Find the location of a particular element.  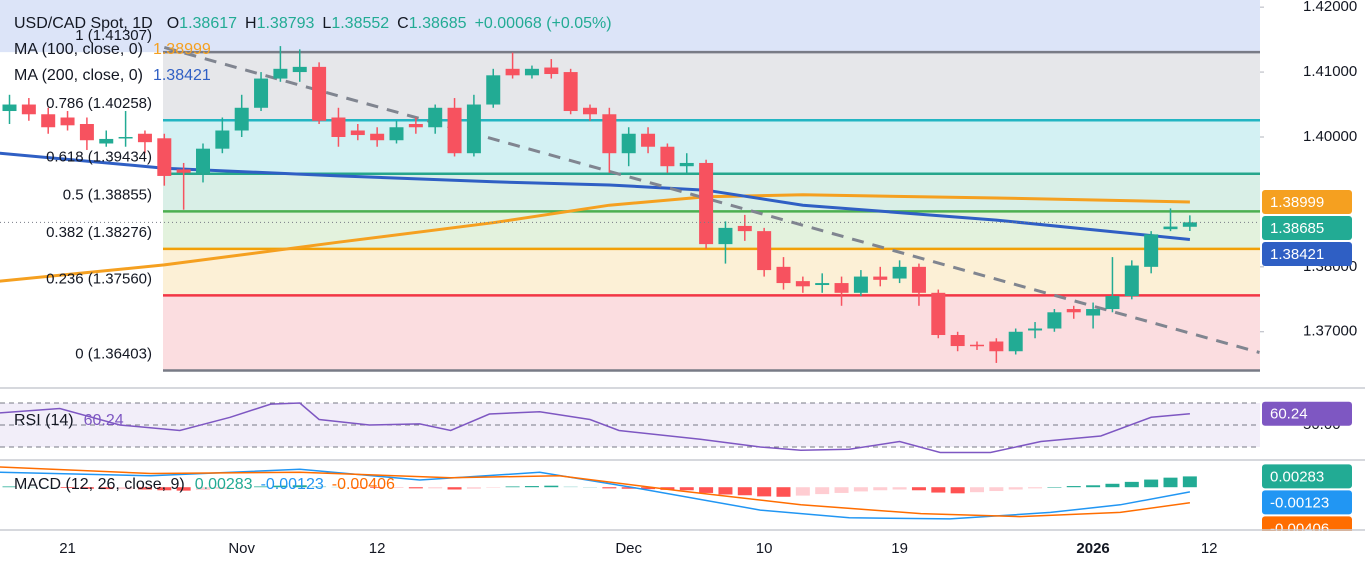

fib-label: 0.5 (1.38855) is located at coordinates (107, 194).